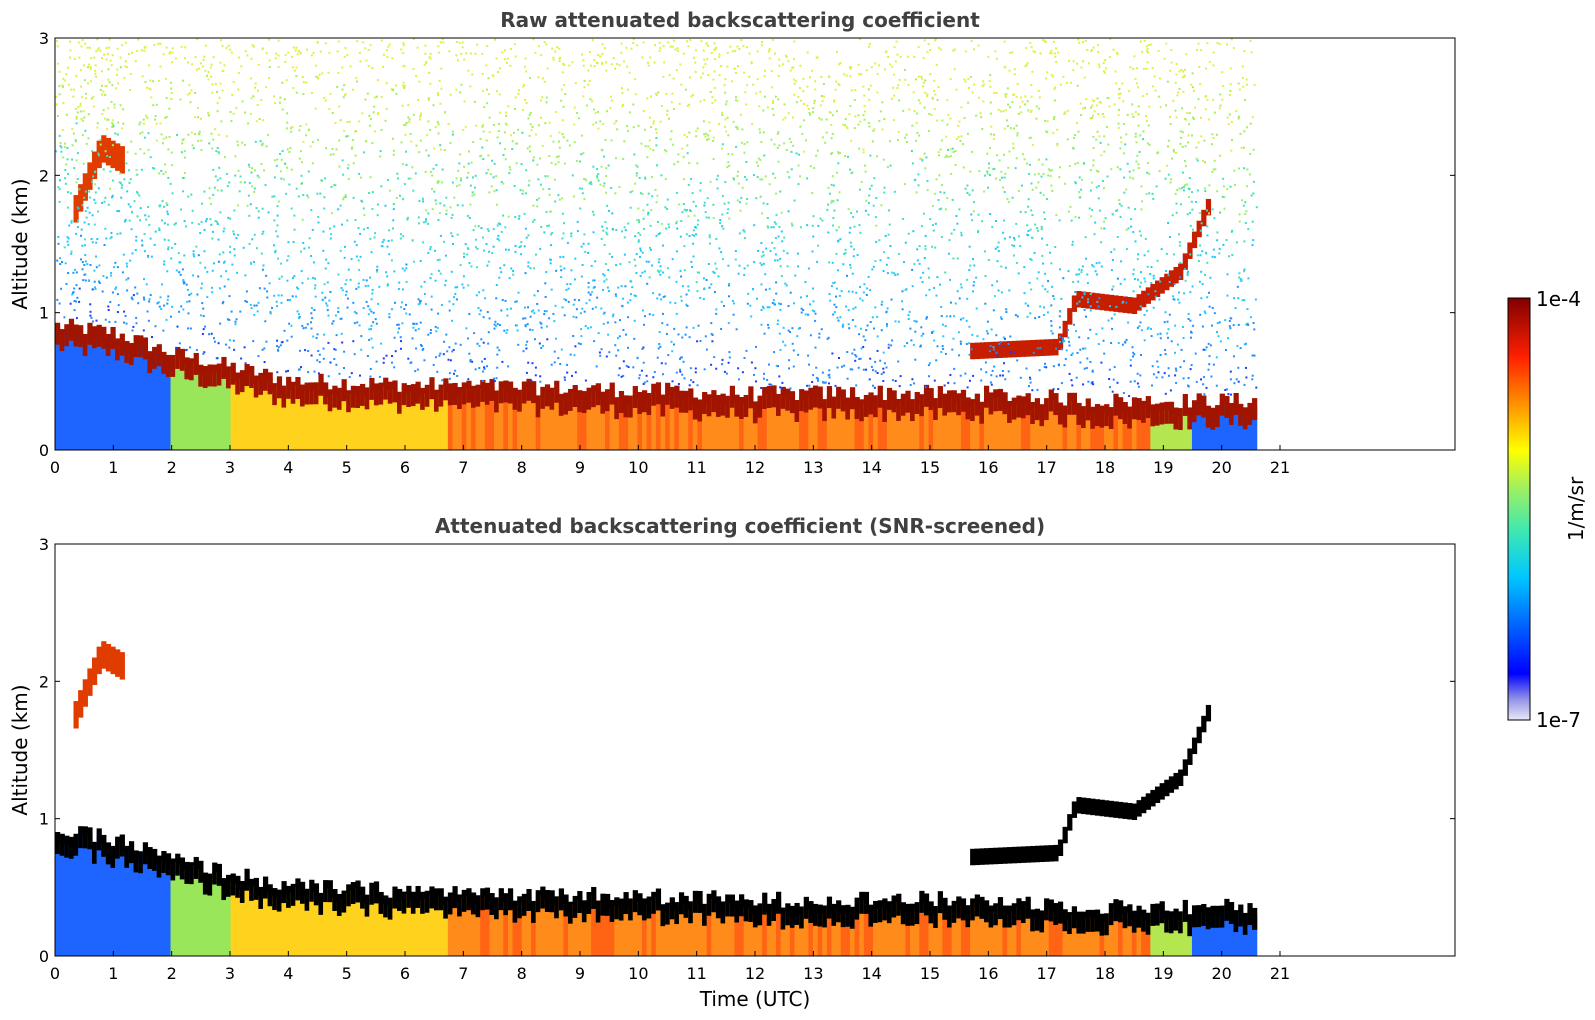  I want to click on elevated-aerosol-band, so click(76, 209).